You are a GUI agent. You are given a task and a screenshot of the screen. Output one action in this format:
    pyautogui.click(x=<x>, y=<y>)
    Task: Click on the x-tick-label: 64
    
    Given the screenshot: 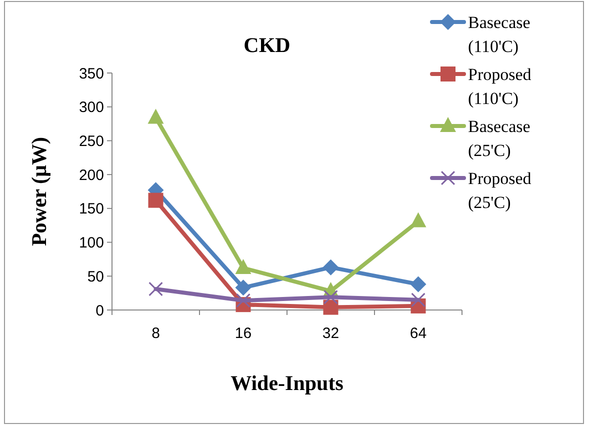 What is the action you would take?
    pyautogui.click(x=418, y=333)
    